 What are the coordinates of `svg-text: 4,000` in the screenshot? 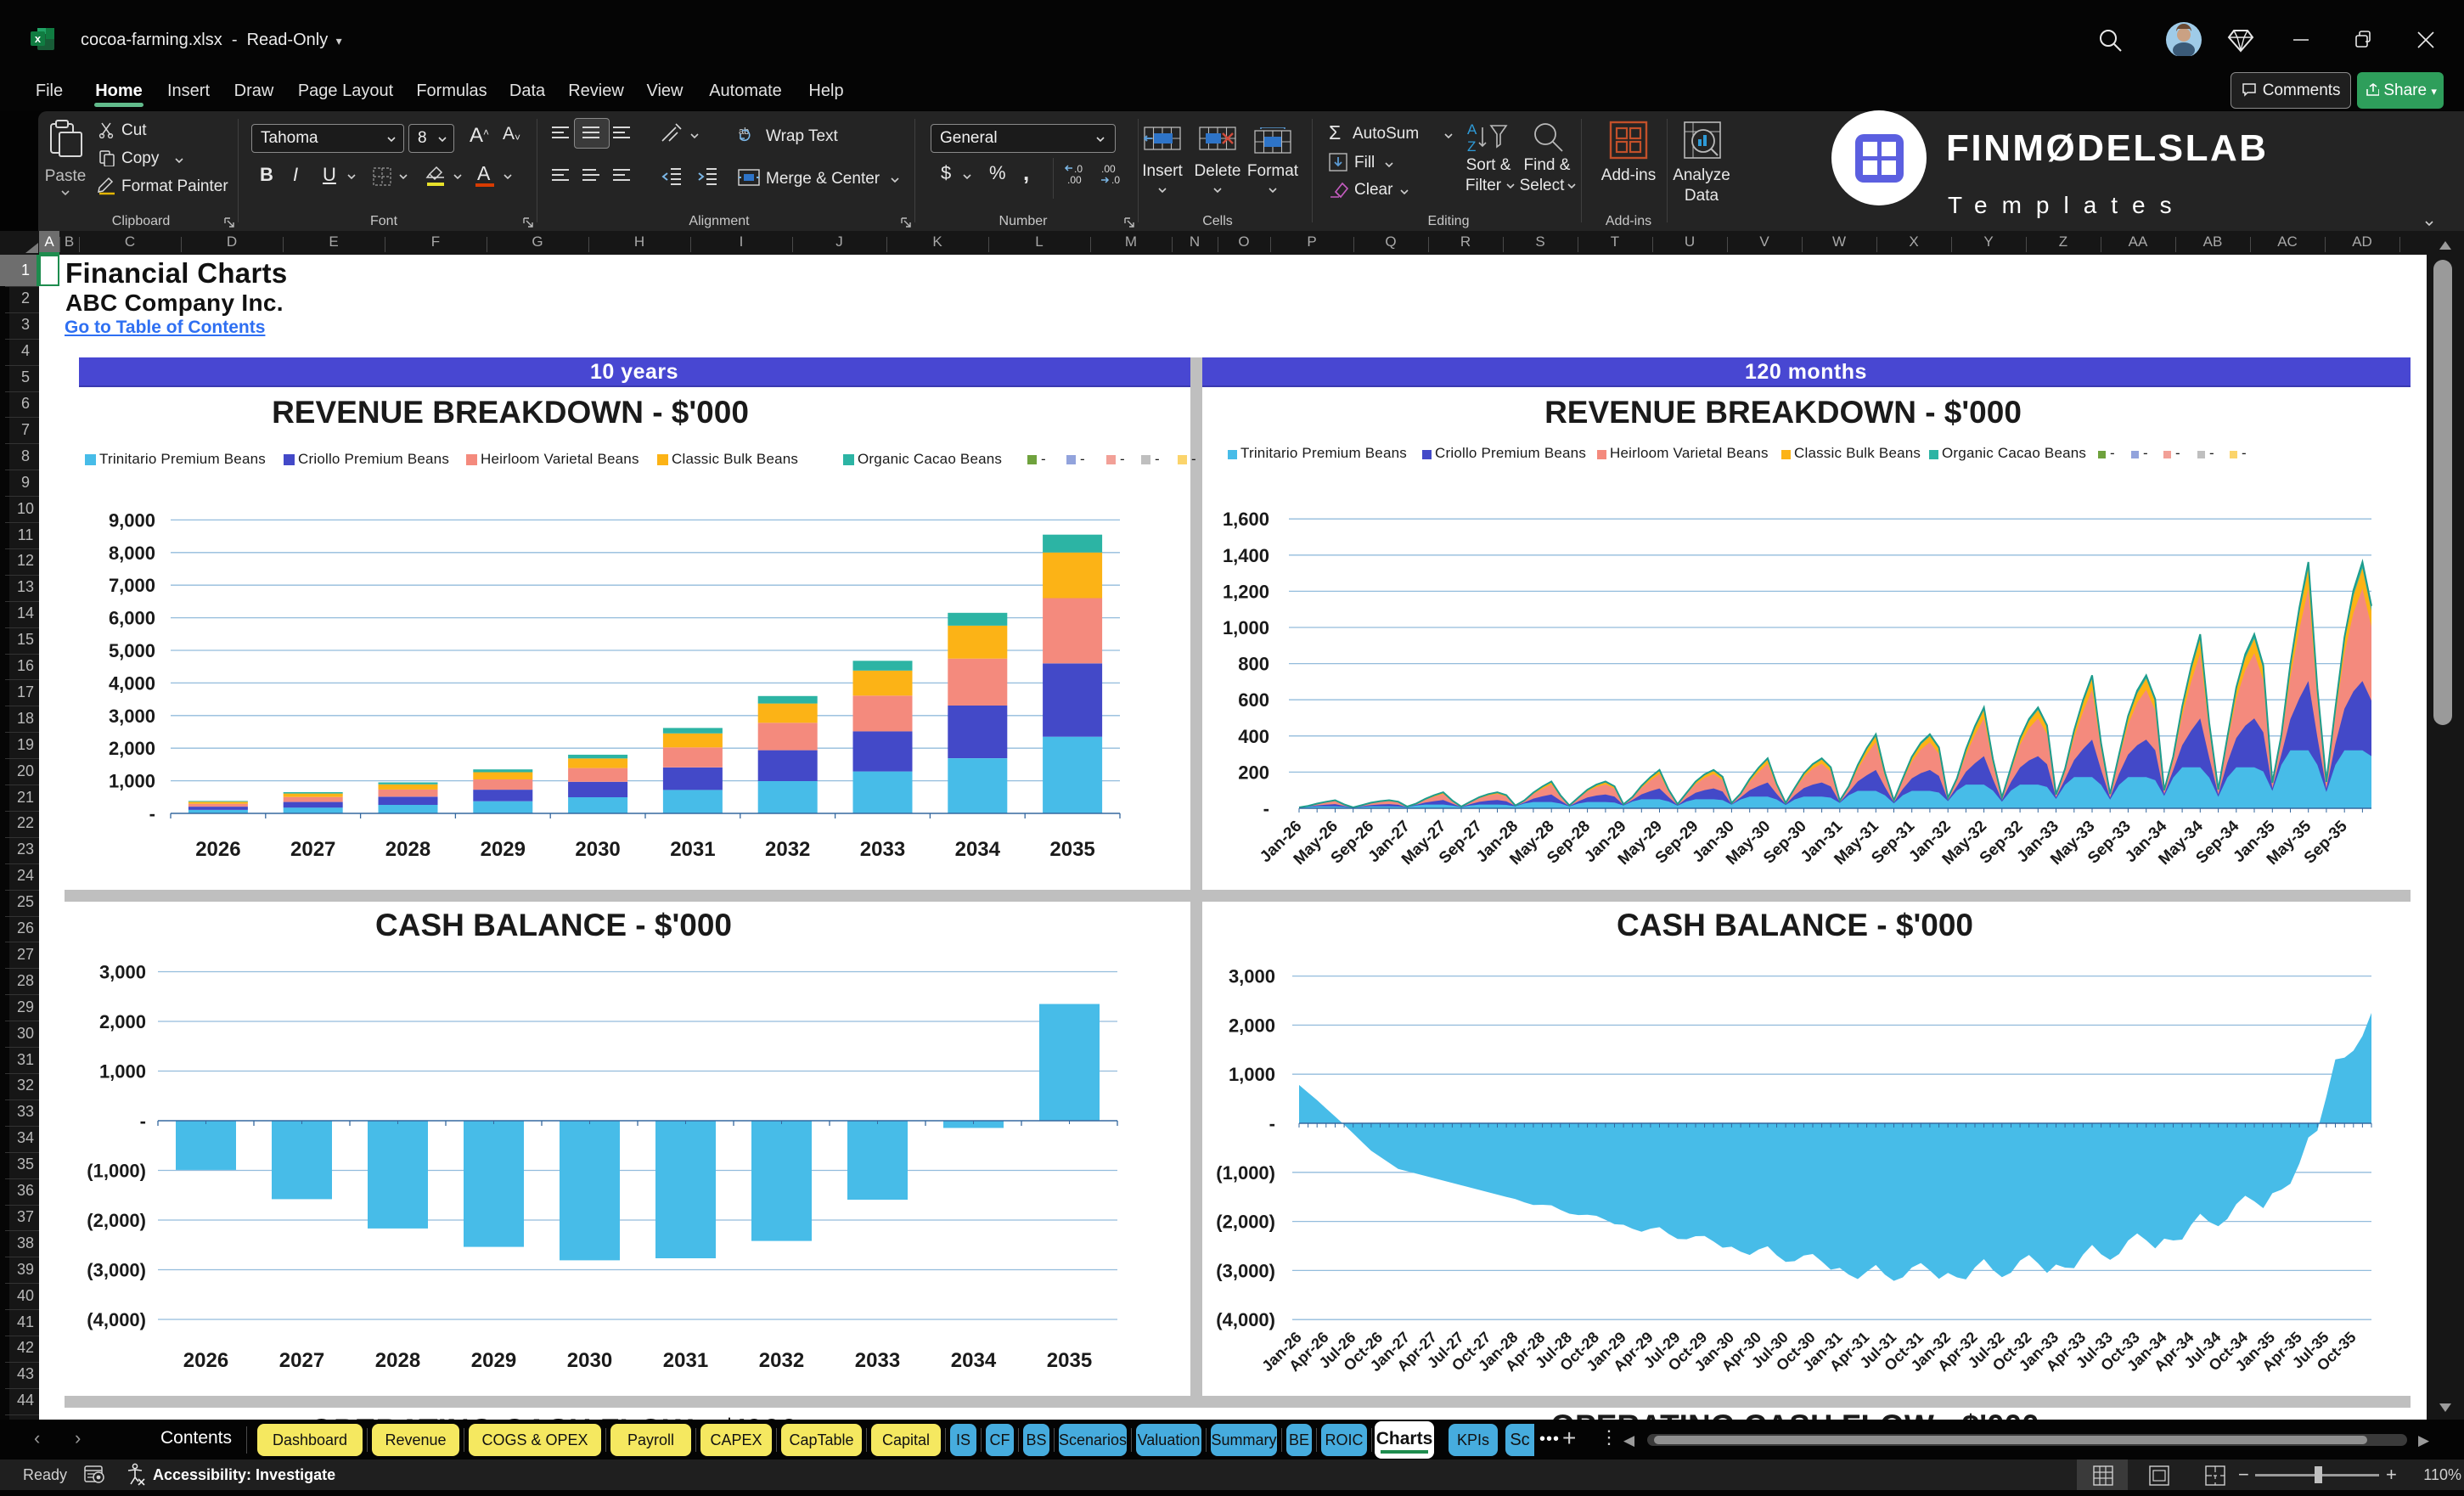 It's located at (132, 683).